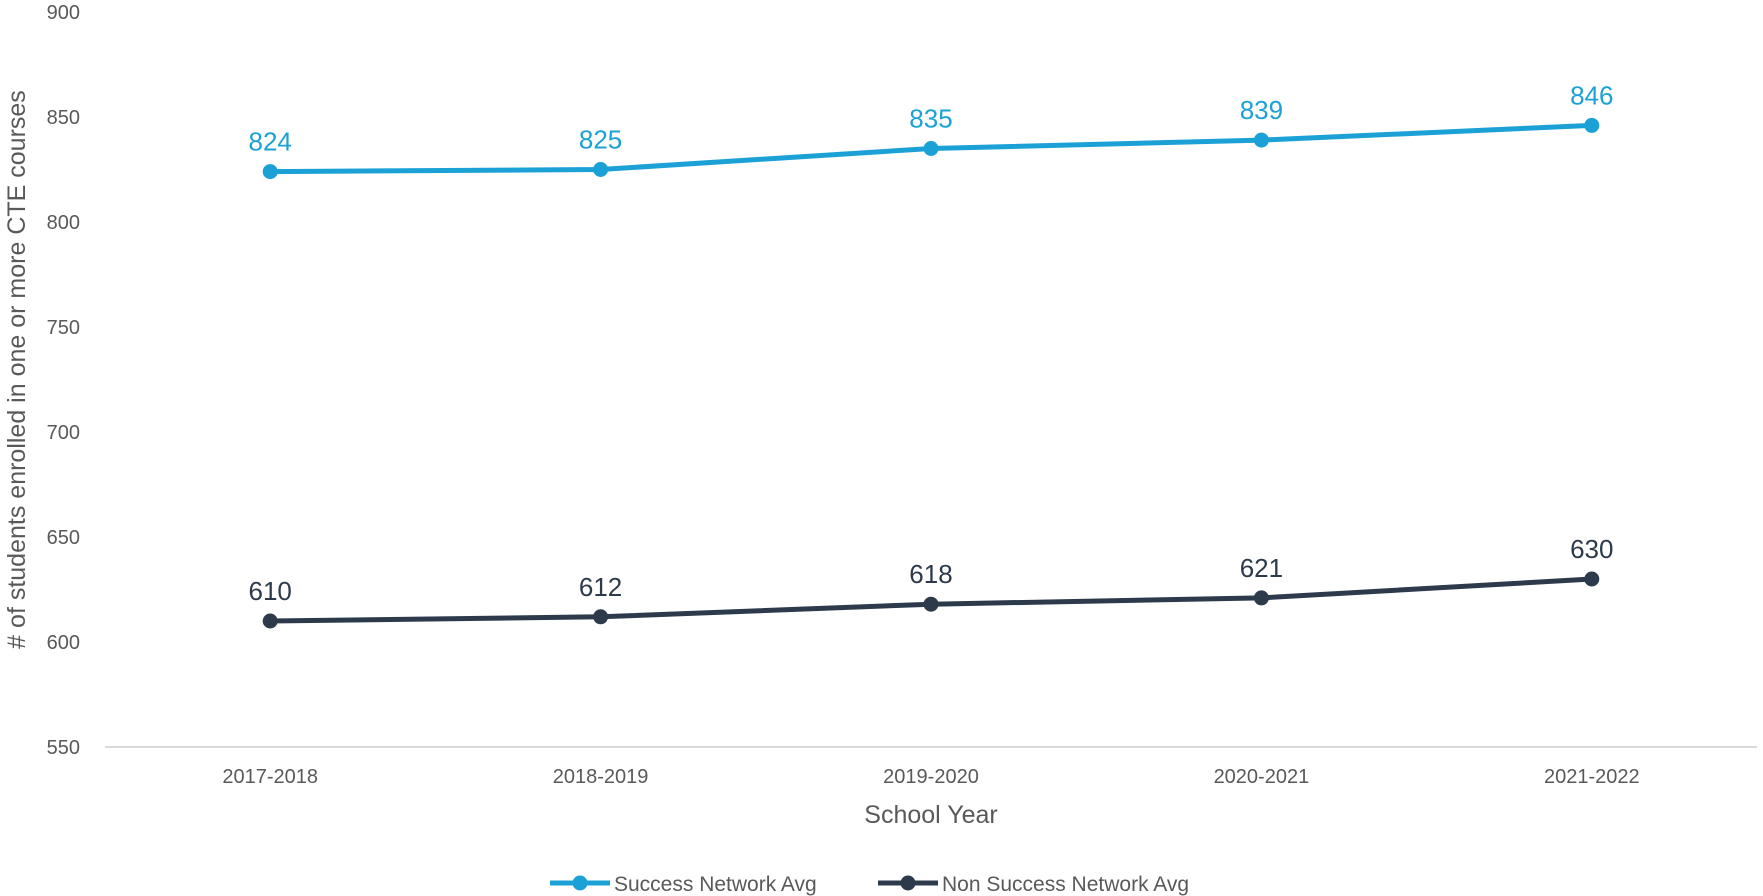 Image resolution: width=1763 pixels, height=896 pixels. I want to click on y-tick-label: 550, so click(63, 748).